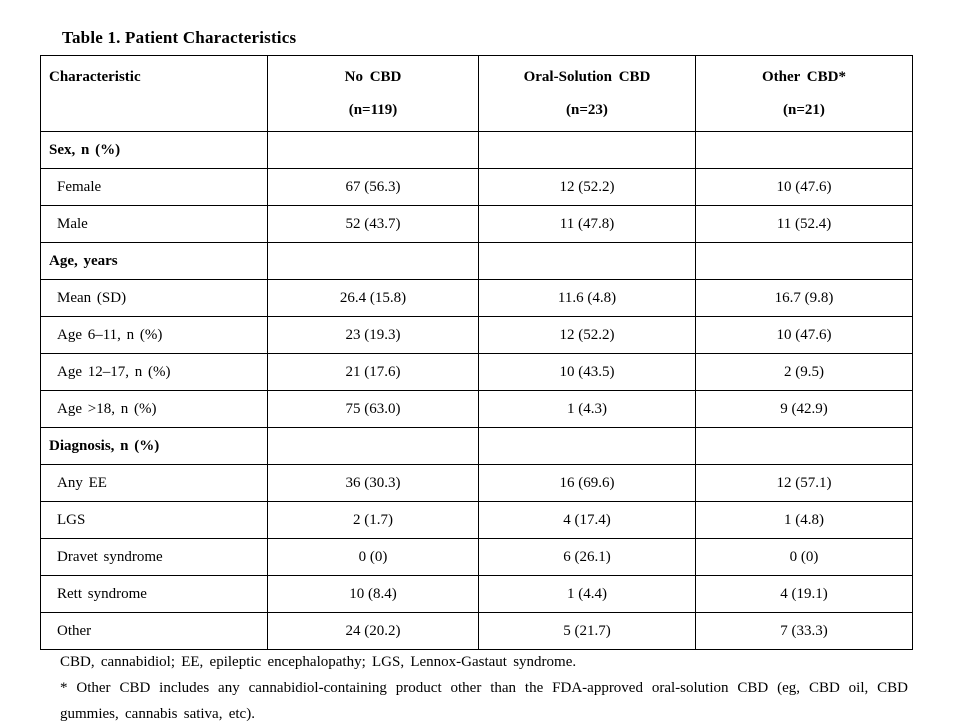 The height and width of the screenshot is (727, 960). Describe the element at coordinates (373, 483) in the screenshot. I see `cell-value: 36 (30.3)` at that location.